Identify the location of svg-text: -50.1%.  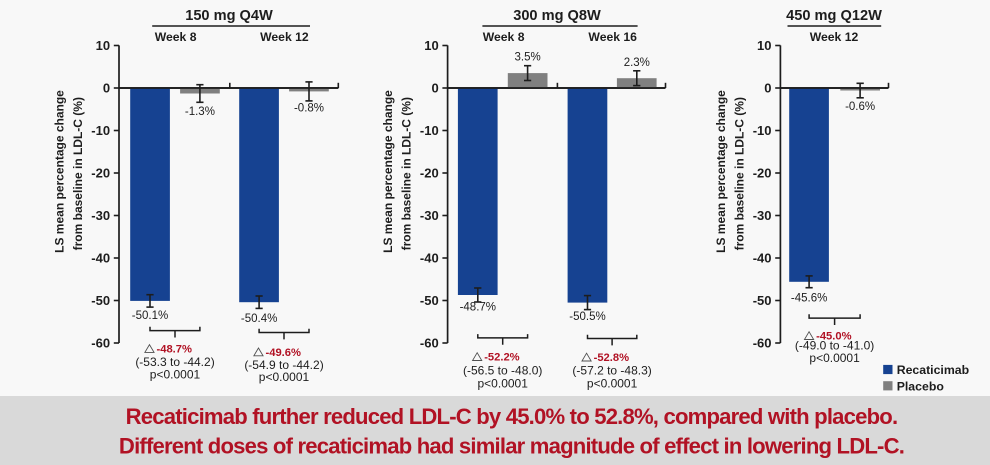
(150, 316).